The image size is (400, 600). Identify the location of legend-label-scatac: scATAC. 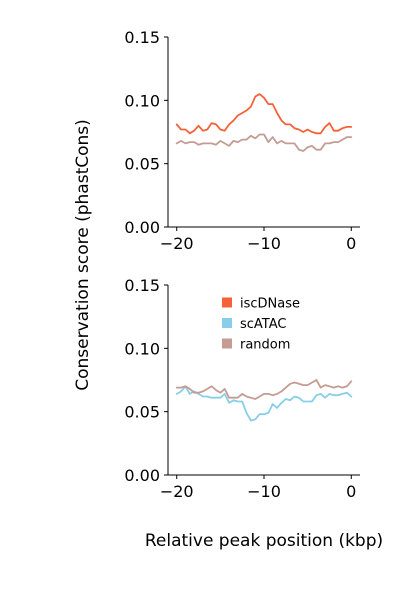
(263, 324).